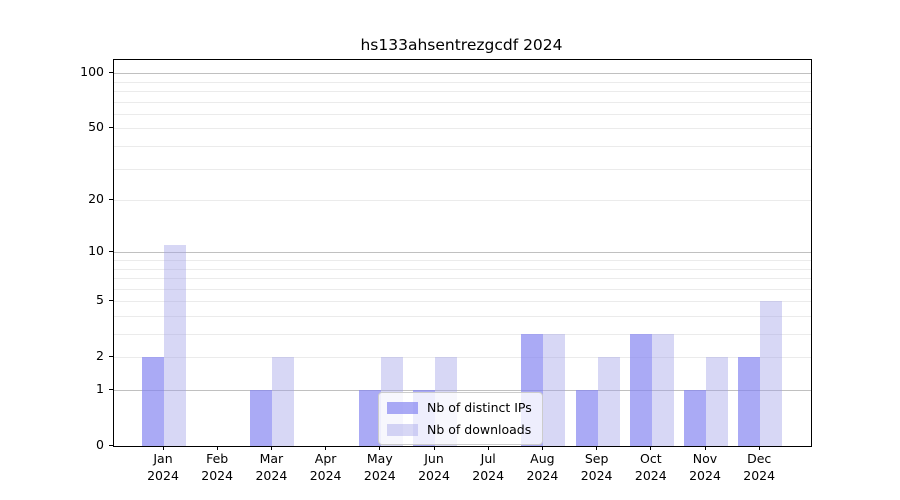  What do you see at coordinates (542, 458) in the screenshot?
I see `x-tick-month: Aug` at bounding box center [542, 458].